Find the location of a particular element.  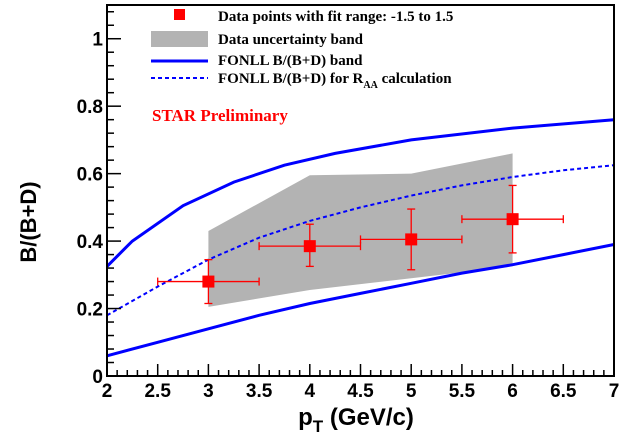

y-axis-label: B/(B+D) is located at coordinates (28, 221).